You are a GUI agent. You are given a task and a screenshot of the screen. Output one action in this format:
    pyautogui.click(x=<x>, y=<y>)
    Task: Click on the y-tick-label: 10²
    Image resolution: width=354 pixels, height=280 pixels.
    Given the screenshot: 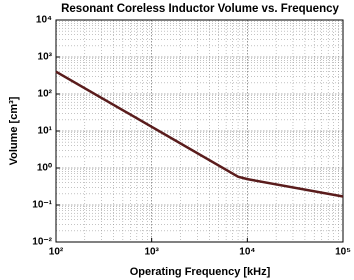 What is the action you would take?
    pyautogui.click(x=45, y=94)
    